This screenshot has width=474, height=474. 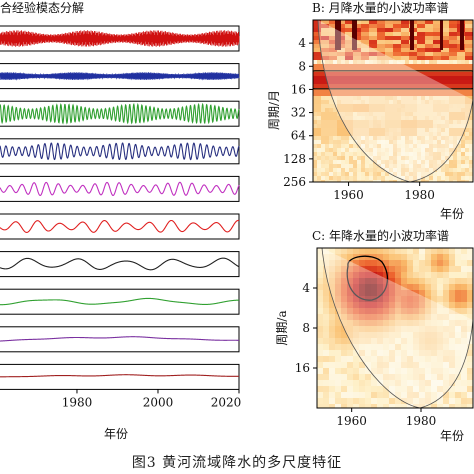 What do you see at coordinates (302, 368) in the screenshot?
I see `panel-c-ytick-label-16: 16` at bounding box center [302, 368].